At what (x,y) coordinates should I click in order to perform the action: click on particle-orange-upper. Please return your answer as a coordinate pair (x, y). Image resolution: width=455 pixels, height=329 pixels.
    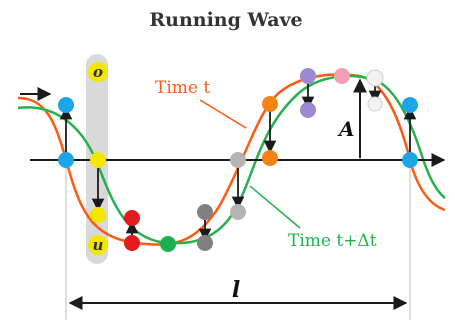
    Looking at the image, I should click on (270, 104).